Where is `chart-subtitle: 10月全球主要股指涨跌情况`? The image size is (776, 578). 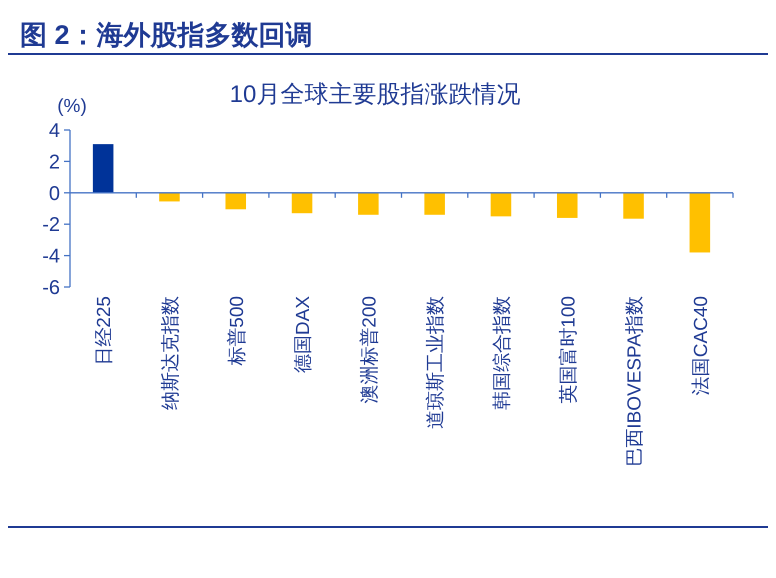 chart-subtitle: 10月全球主要股指涨跌情况 is located at coordinates (375, 94).